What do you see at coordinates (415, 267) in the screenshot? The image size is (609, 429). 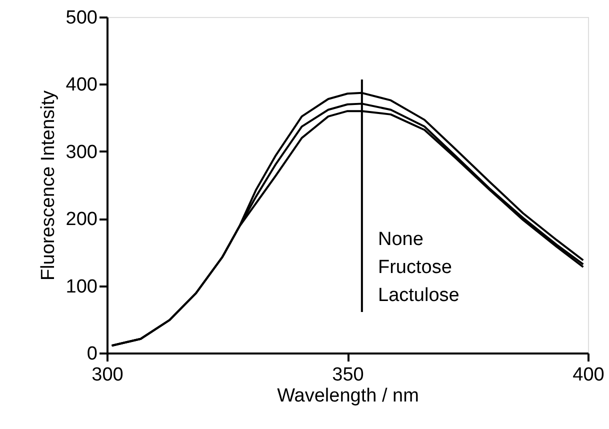 I see `annotation: Fructose` at bounding box center [415, 267].